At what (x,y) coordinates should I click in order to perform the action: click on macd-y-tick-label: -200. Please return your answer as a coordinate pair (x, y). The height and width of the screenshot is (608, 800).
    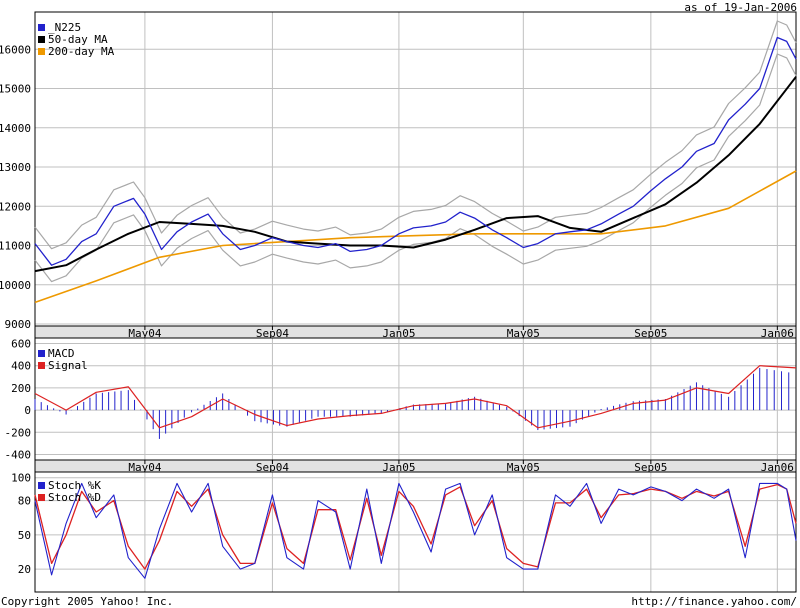
    Looking at the image, I should click on (18, 432).